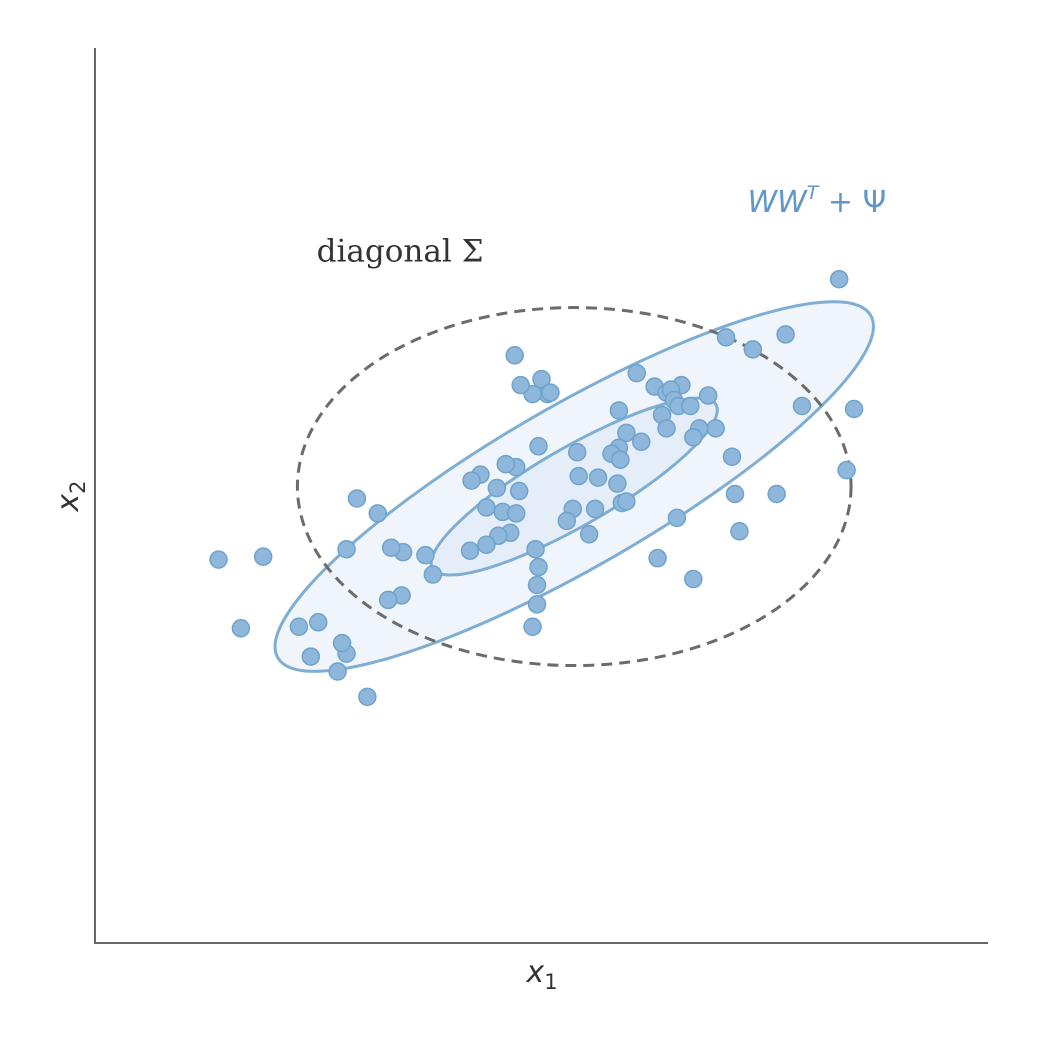 The image size is (1038, 1038). What do you see at coordinates (400, 251) in the screenshot?
I see `diagonal-sigma-label: diagonal Σ` at bounding box center [400, 251].